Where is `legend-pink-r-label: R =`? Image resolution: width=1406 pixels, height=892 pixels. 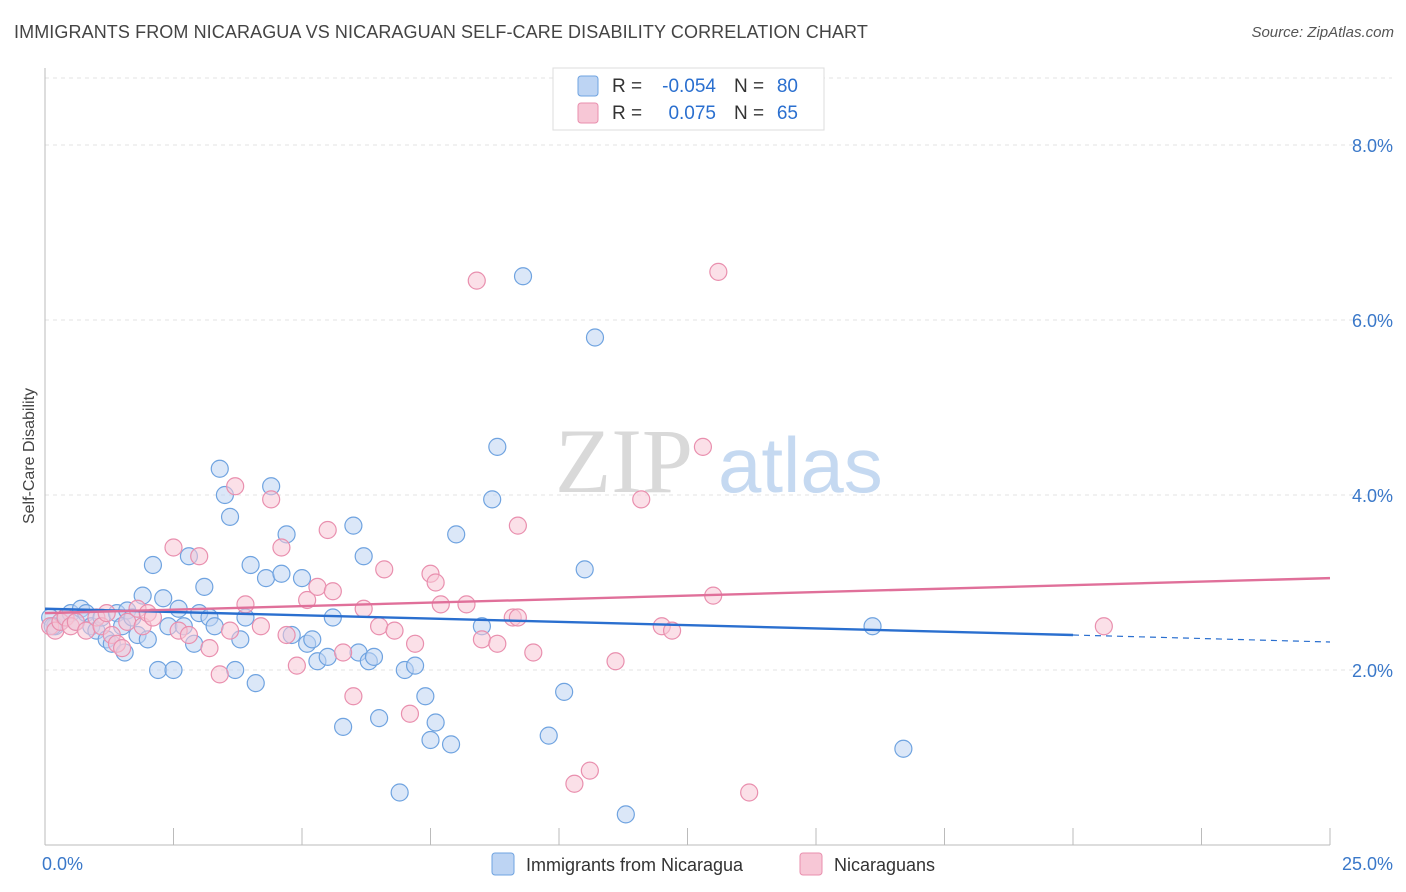 legend-pink-r-label: R = is located at coordinates (627, 113).